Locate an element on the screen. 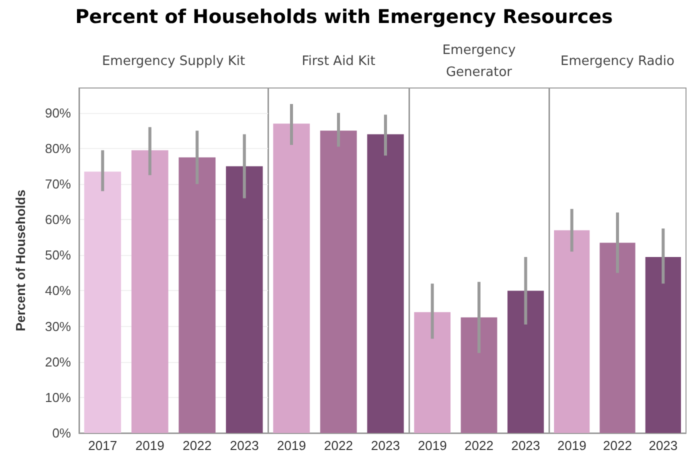 This screenshot has height=454, width=688. y-axis-title: Percent of Households is located at coordinates (20, 261).